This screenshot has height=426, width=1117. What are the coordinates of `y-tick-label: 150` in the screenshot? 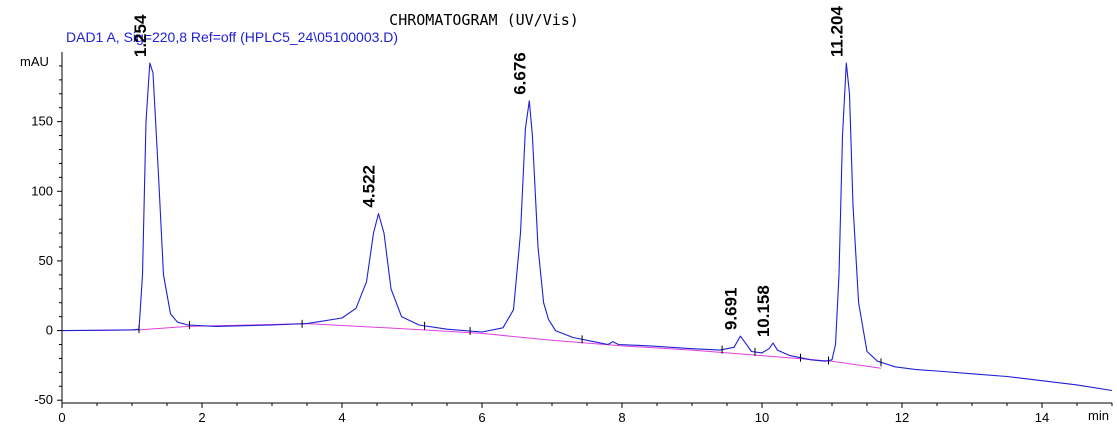 It's located at (42, 121).